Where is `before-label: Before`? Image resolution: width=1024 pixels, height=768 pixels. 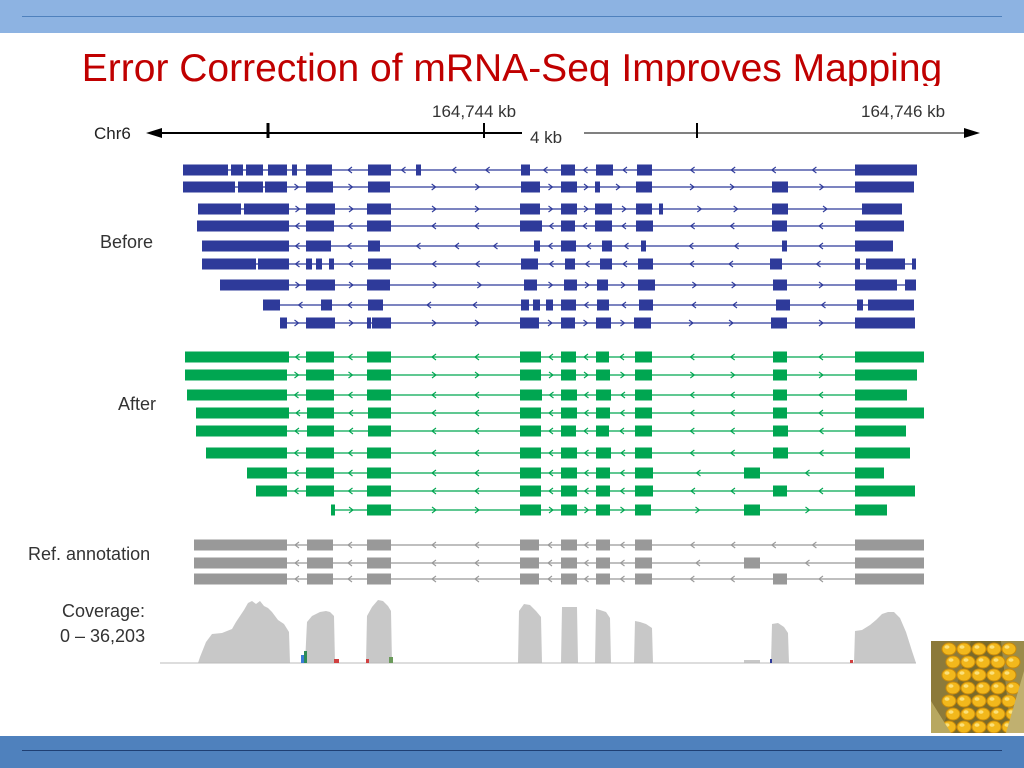 before-label: Before is located at coordinates (126, 242).